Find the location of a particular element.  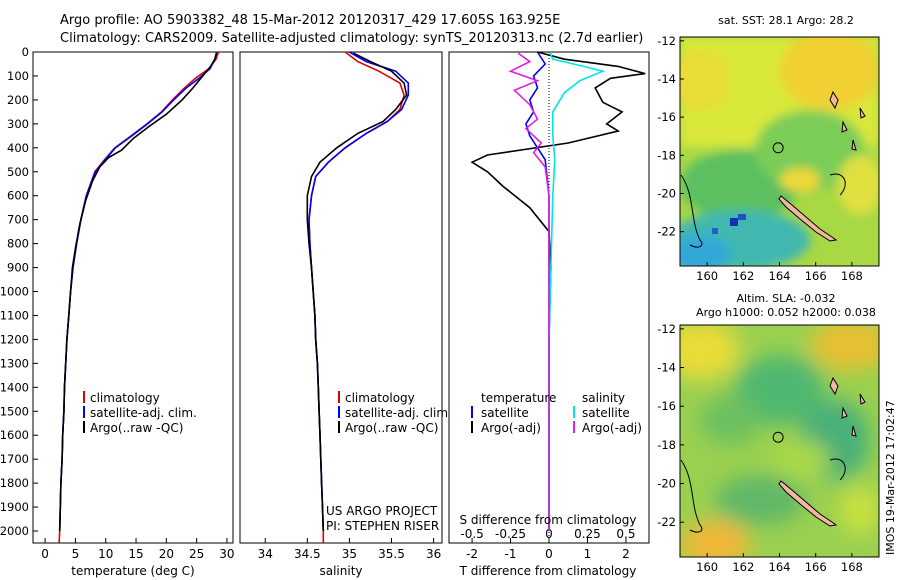

temperature-x-label: temperature (deg C) is located at coordinates (132, 571).